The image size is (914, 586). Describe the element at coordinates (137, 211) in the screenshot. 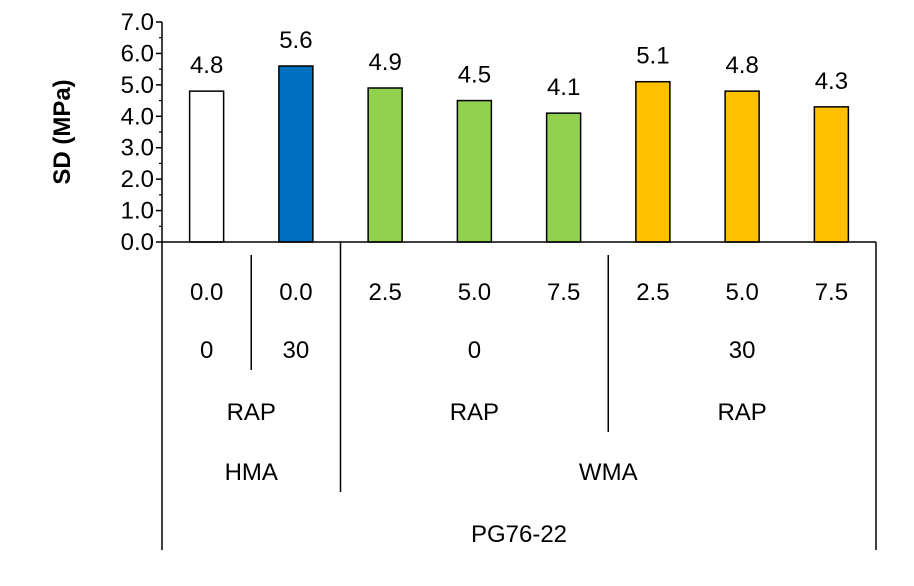

I see `y-tick-label: 1.0` at that location.